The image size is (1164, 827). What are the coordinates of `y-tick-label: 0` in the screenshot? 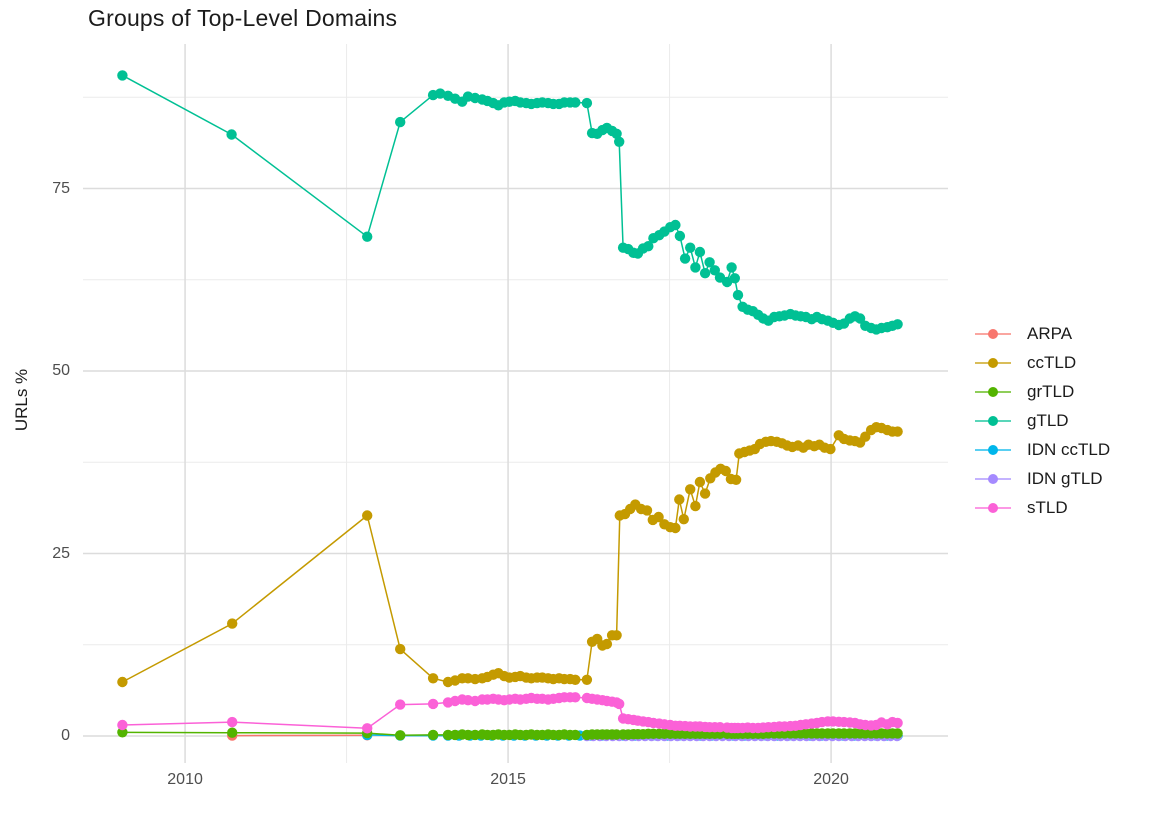 It's located at (65, 735).